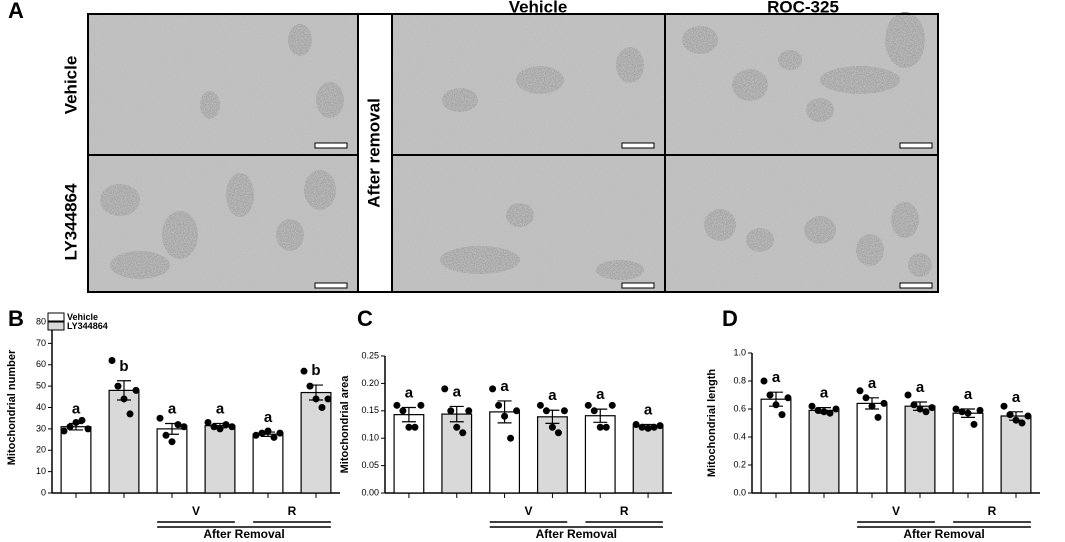 The image size is (1065, 542). I want to click on significance-letter: b, so click(123, 366).